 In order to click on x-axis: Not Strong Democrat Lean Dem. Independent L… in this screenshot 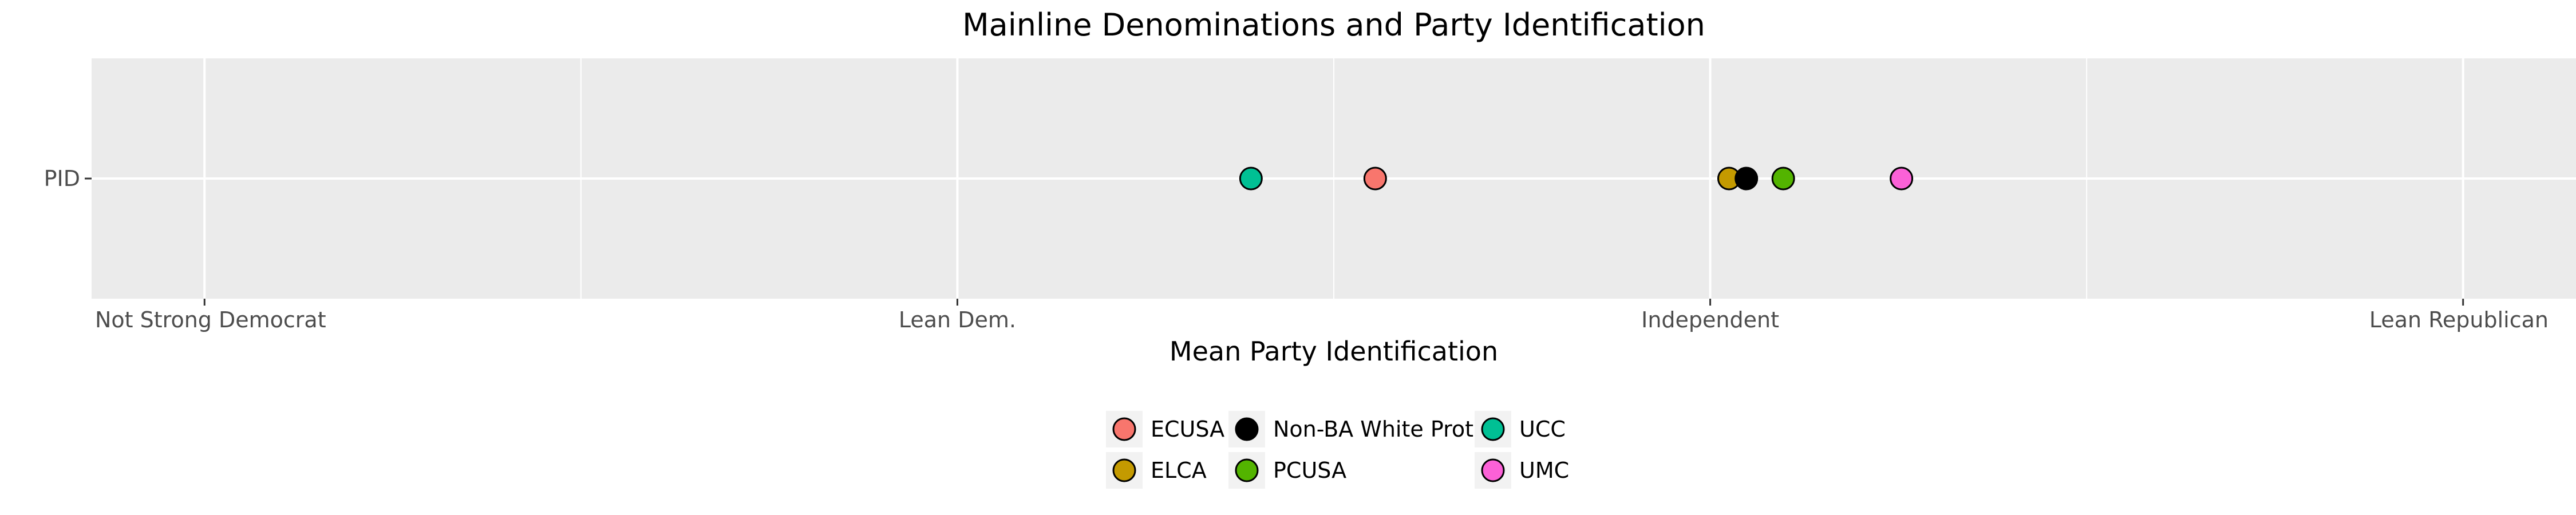, I will do `click(1322, 315)`.